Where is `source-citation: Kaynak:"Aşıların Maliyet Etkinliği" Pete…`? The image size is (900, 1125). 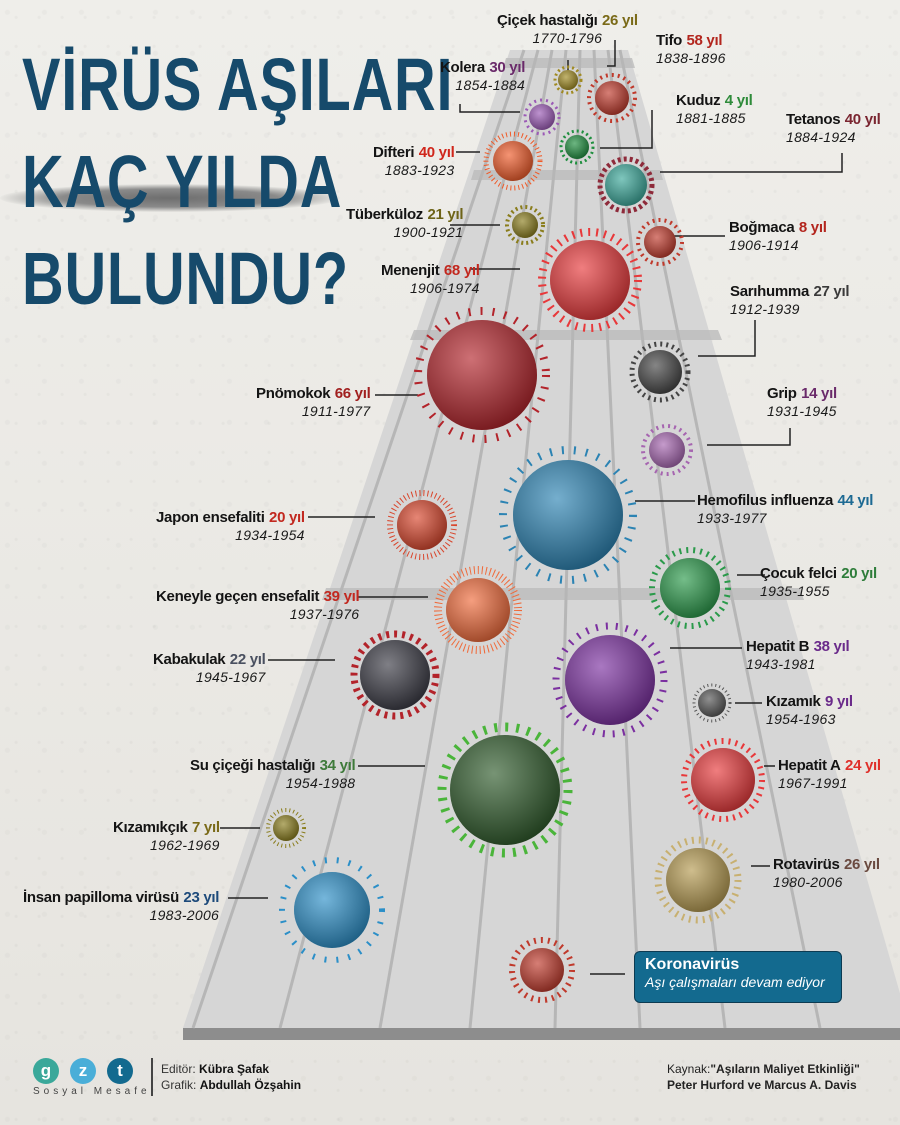 source-citation: Kaynak:"Aşıların Maliyet Etkinliği" Pete… is located at coordinates (763, 1077).